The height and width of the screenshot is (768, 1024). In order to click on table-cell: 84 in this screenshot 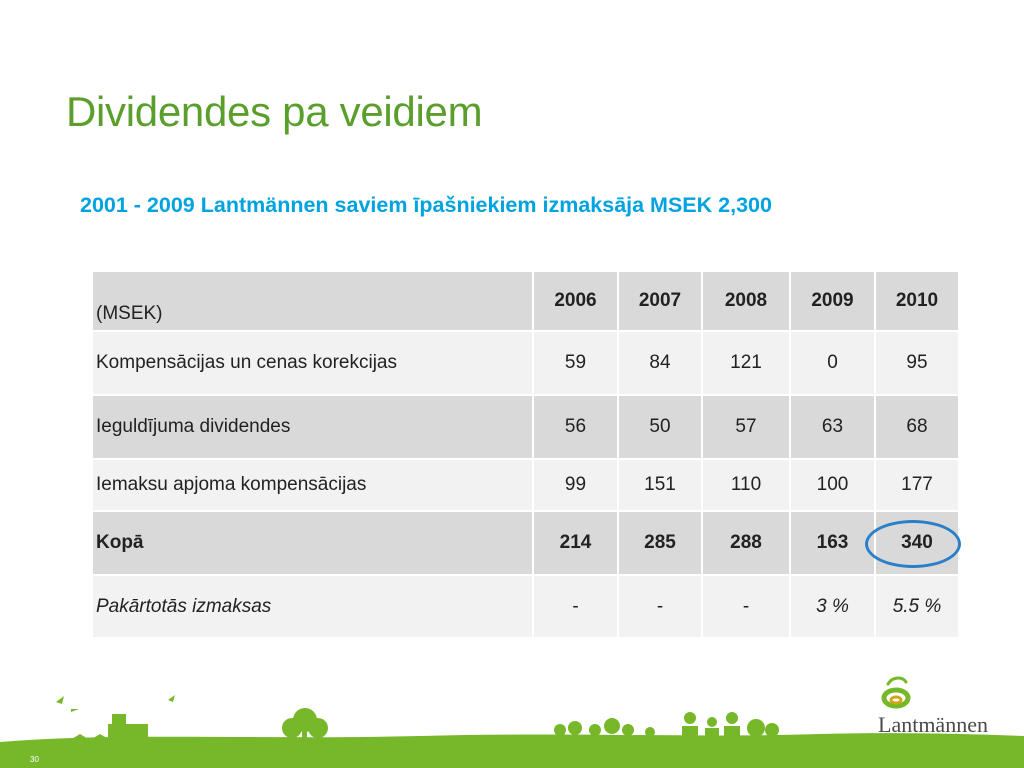, I will do `click(660, 363)`.